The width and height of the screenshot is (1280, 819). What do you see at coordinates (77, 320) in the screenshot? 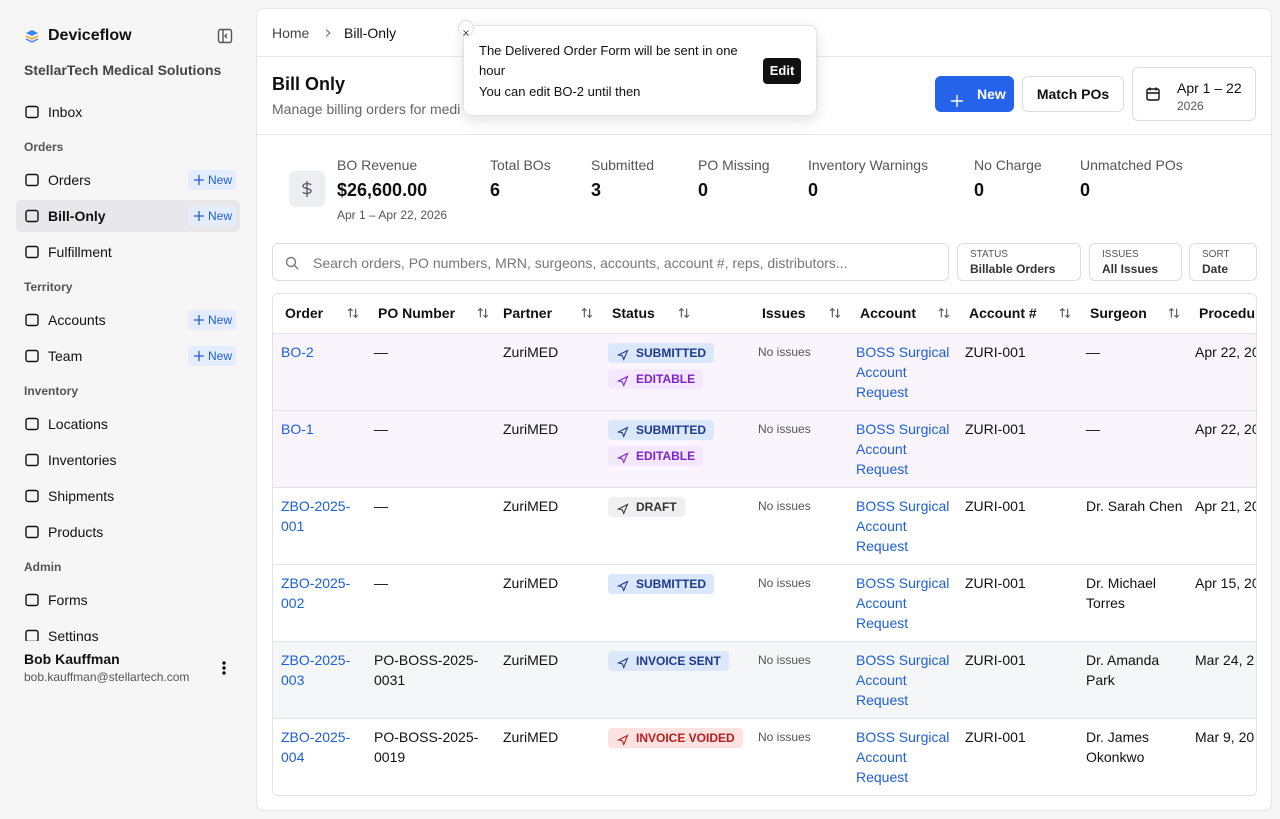
I see `nav-item: Accounts` at bounding box center [77, 320].